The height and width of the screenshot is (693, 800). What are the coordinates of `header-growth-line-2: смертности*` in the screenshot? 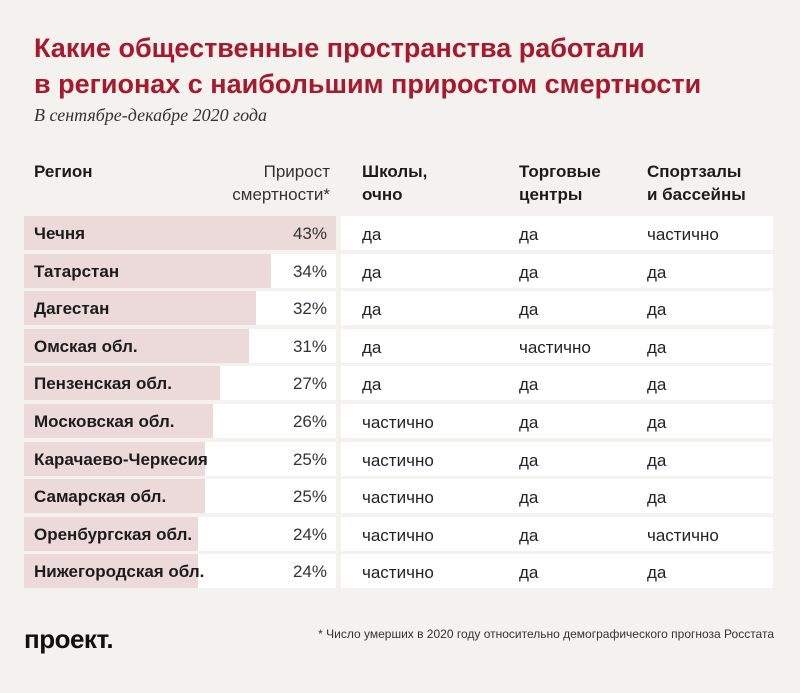 It's located at (281, 194).